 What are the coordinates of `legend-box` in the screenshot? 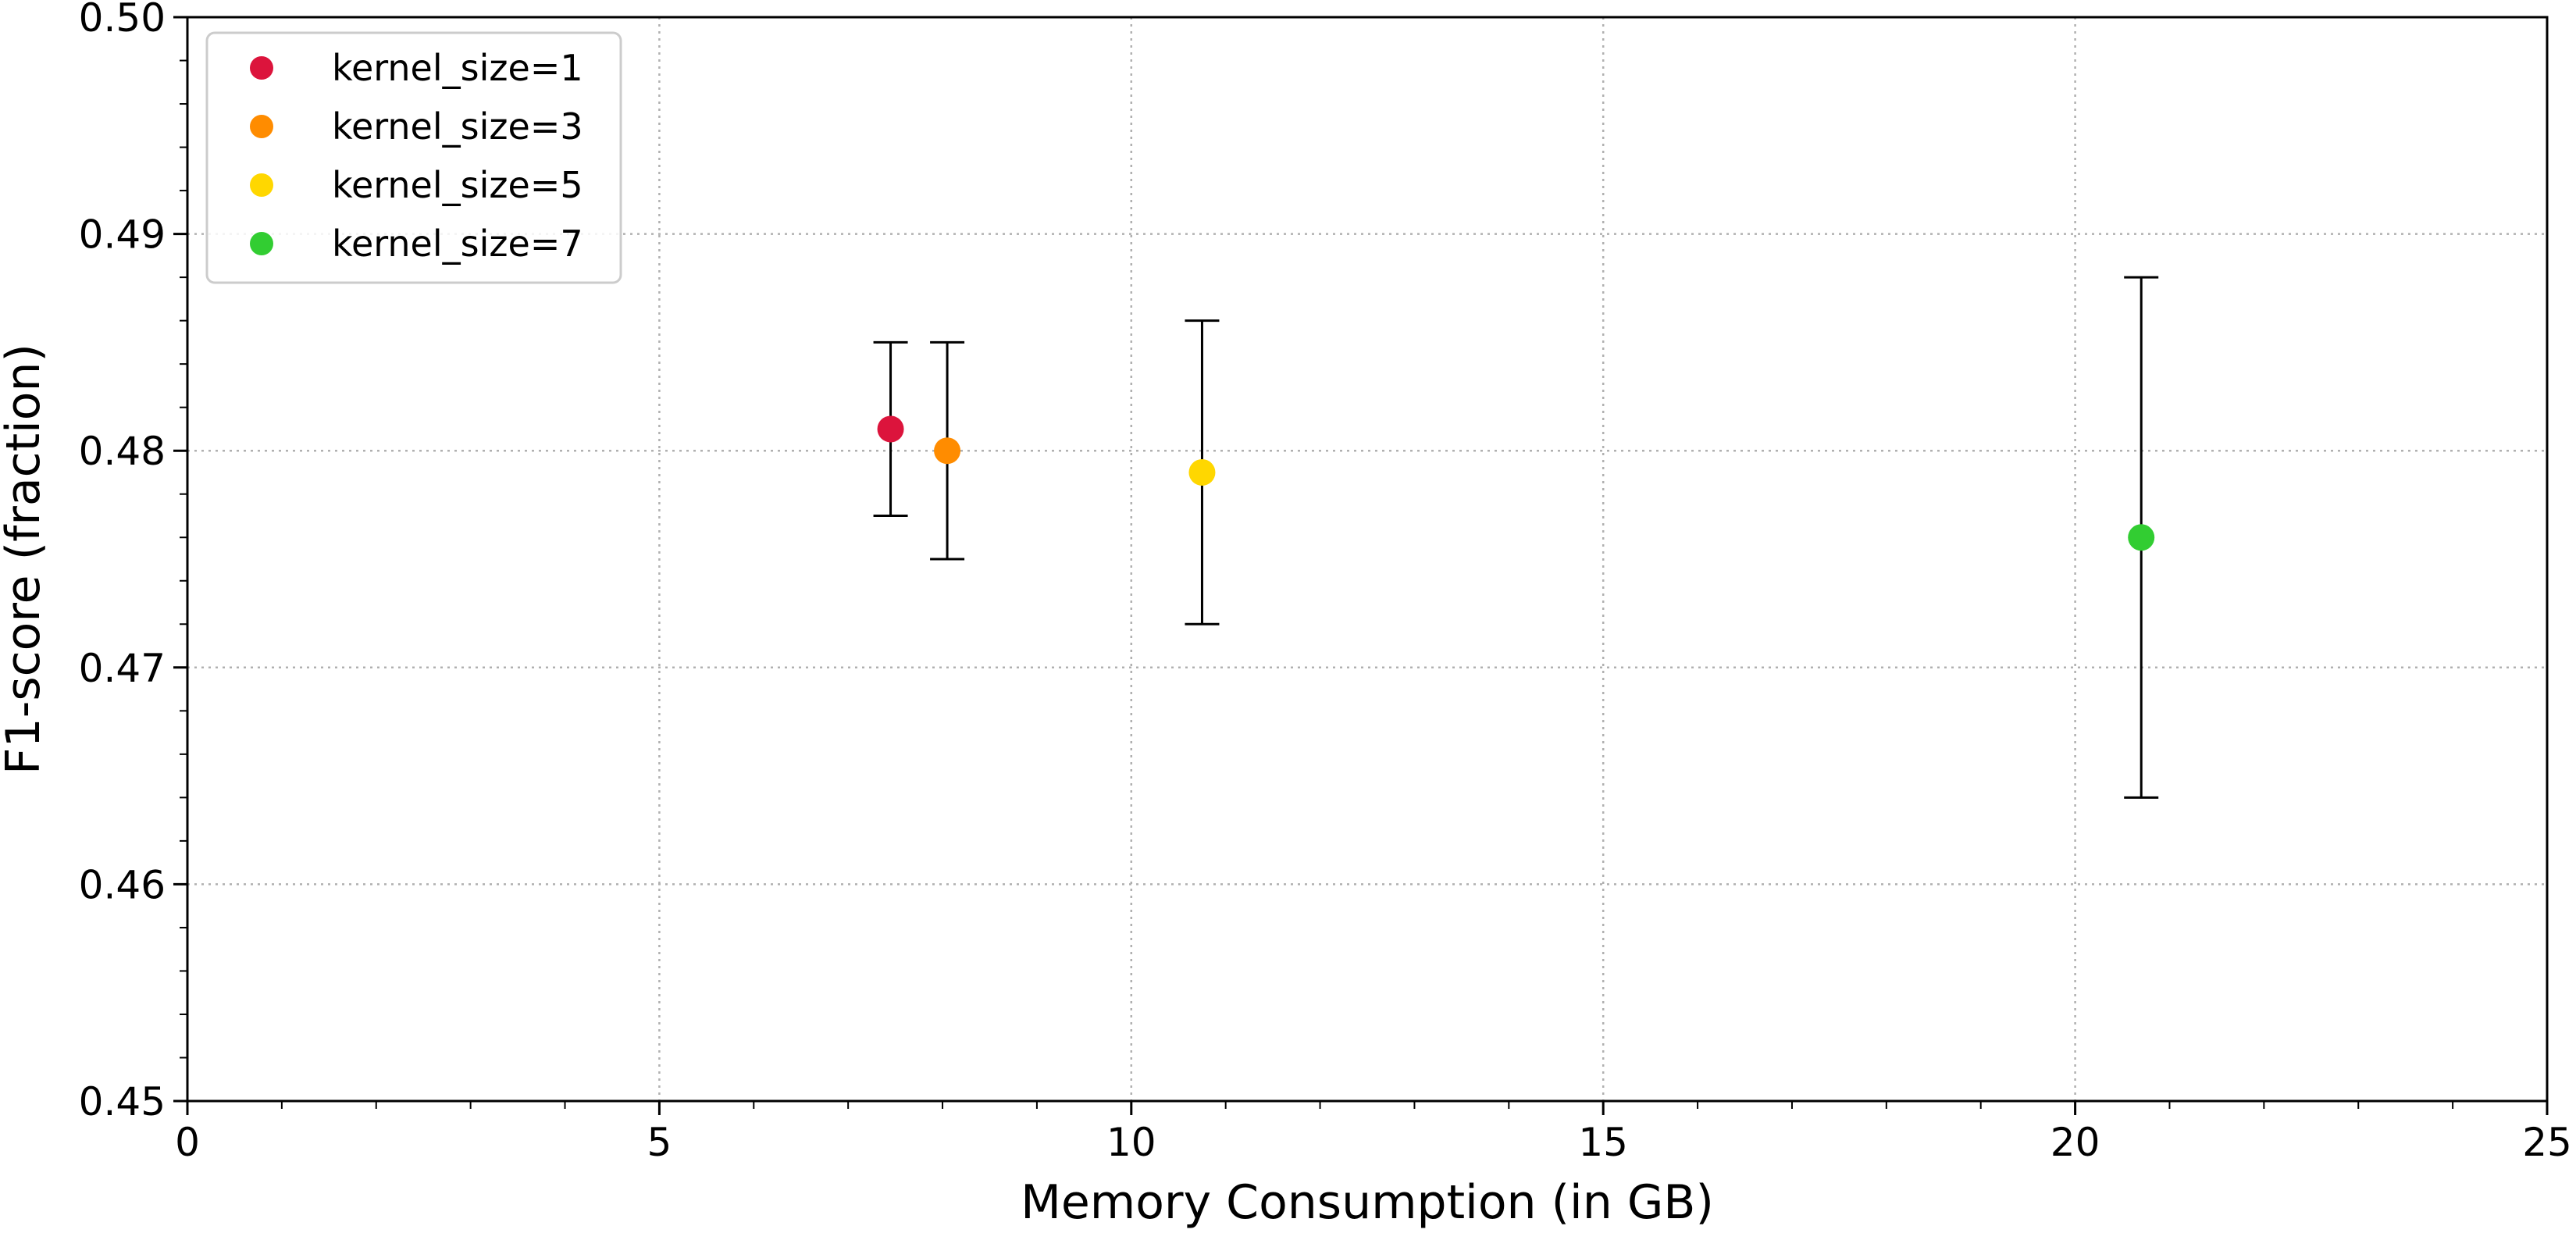 It's located at (414, 158).